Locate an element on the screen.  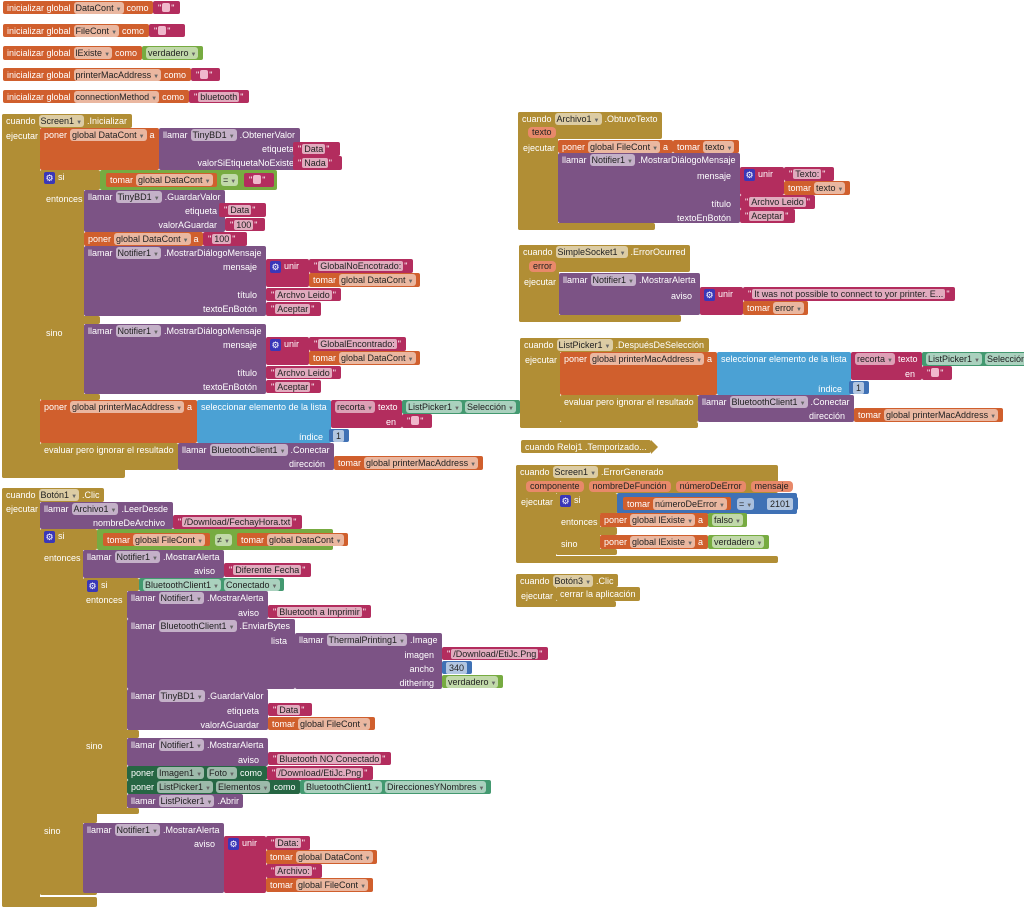
block: " GlobalNoEncotrado: " is located at coordinates (361, 266).